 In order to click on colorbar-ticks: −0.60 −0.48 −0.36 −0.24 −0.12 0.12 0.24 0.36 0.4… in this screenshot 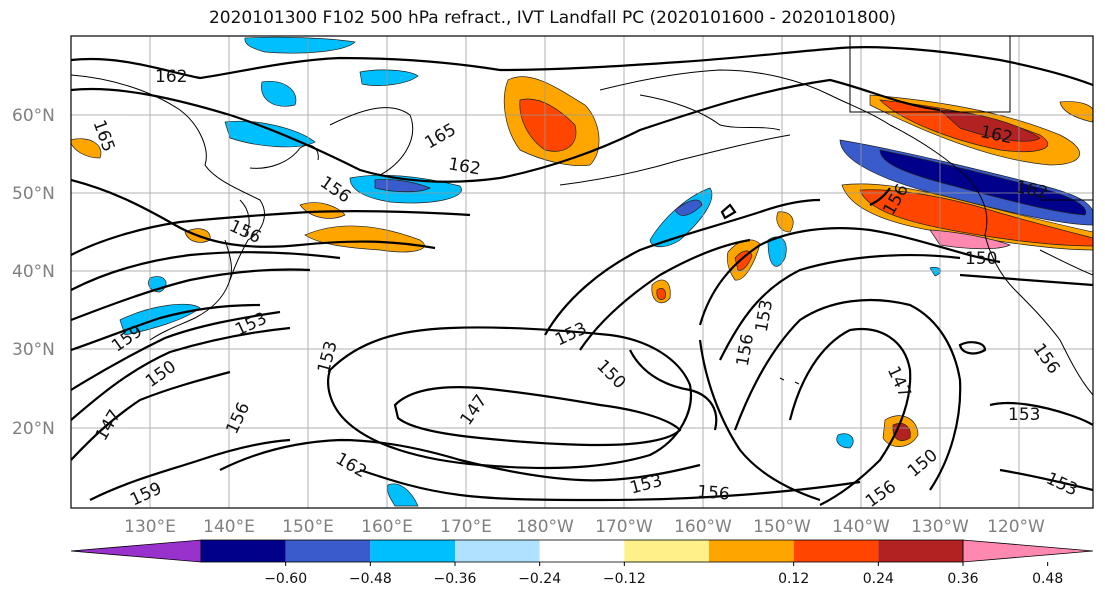, I will do `click(663, 574)`.